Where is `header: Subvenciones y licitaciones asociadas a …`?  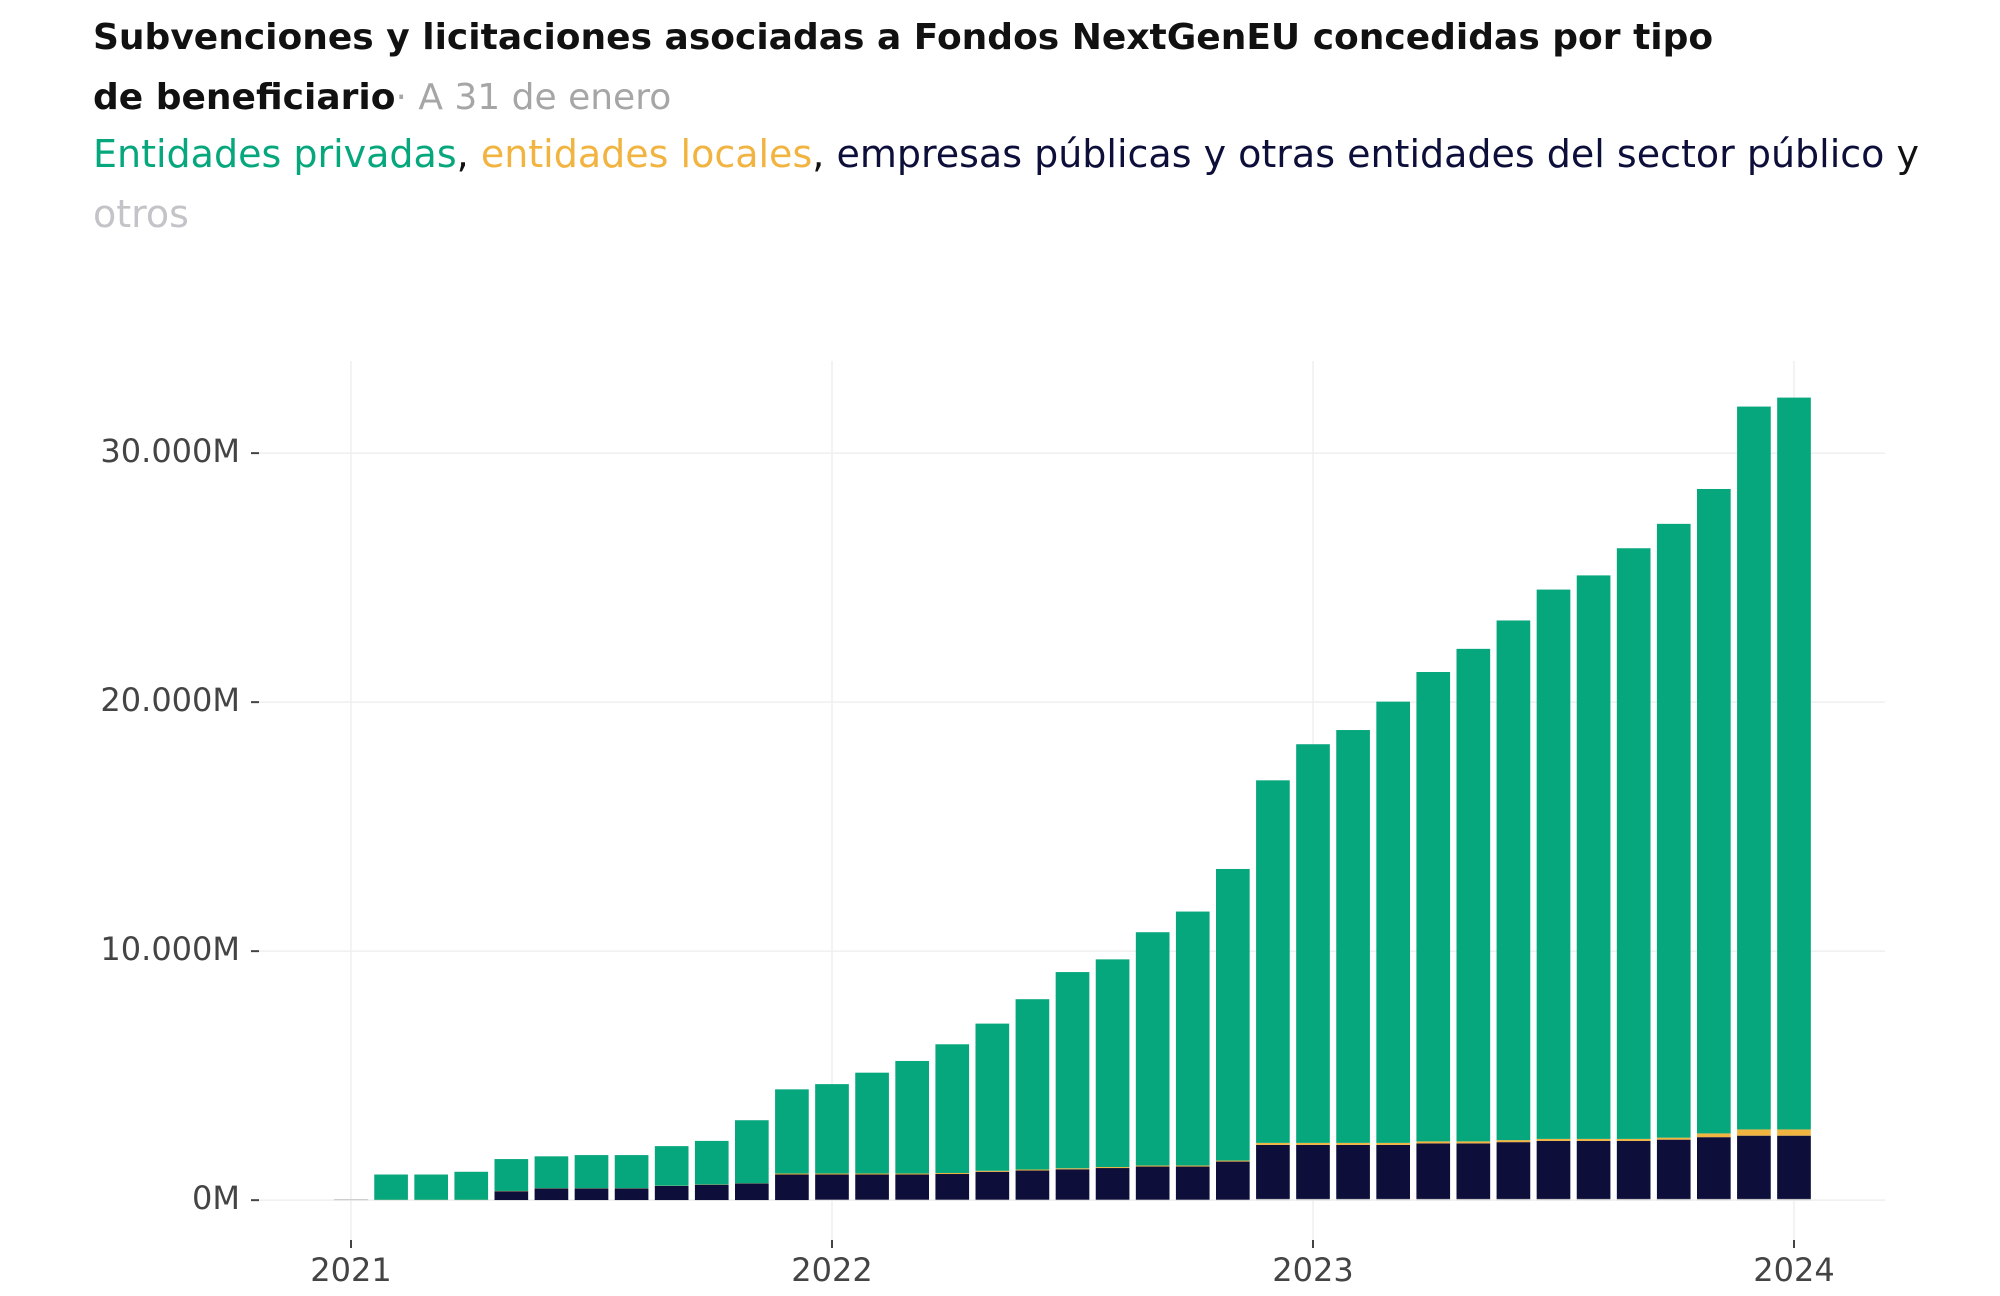 header: Subvenciones y licitaciones asociadas a … is located at coordinates (923, 68).